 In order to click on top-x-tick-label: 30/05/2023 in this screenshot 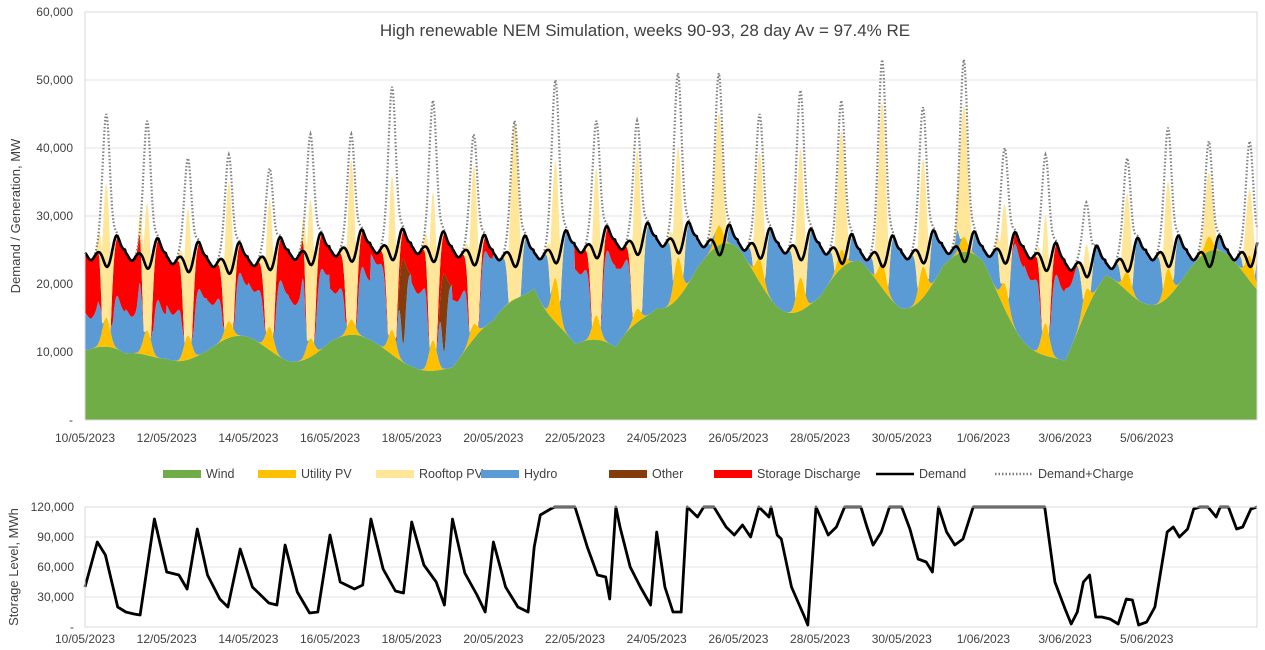, I will do `click(902, 438)`.